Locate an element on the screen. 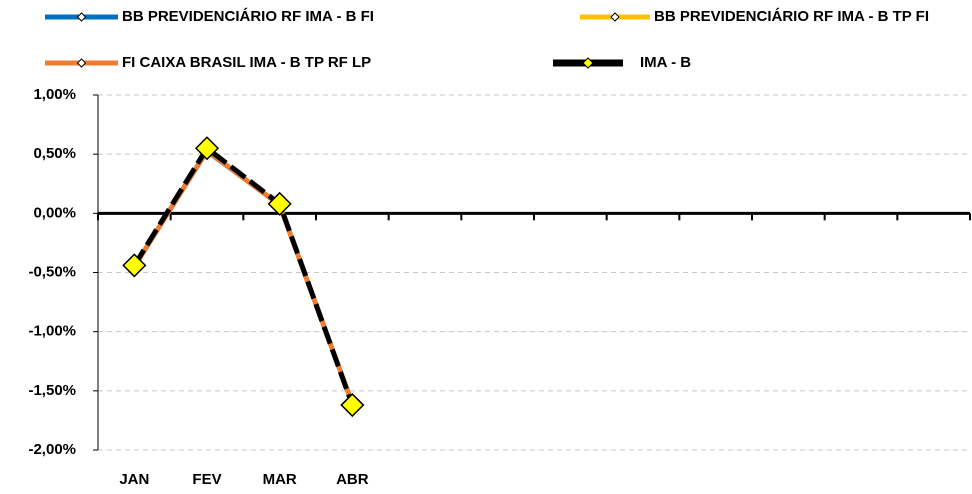 Image resolution: width=972 pixels, height=494 pixels. y-tick-label: 0,50% is located at coordinates (54, 153).